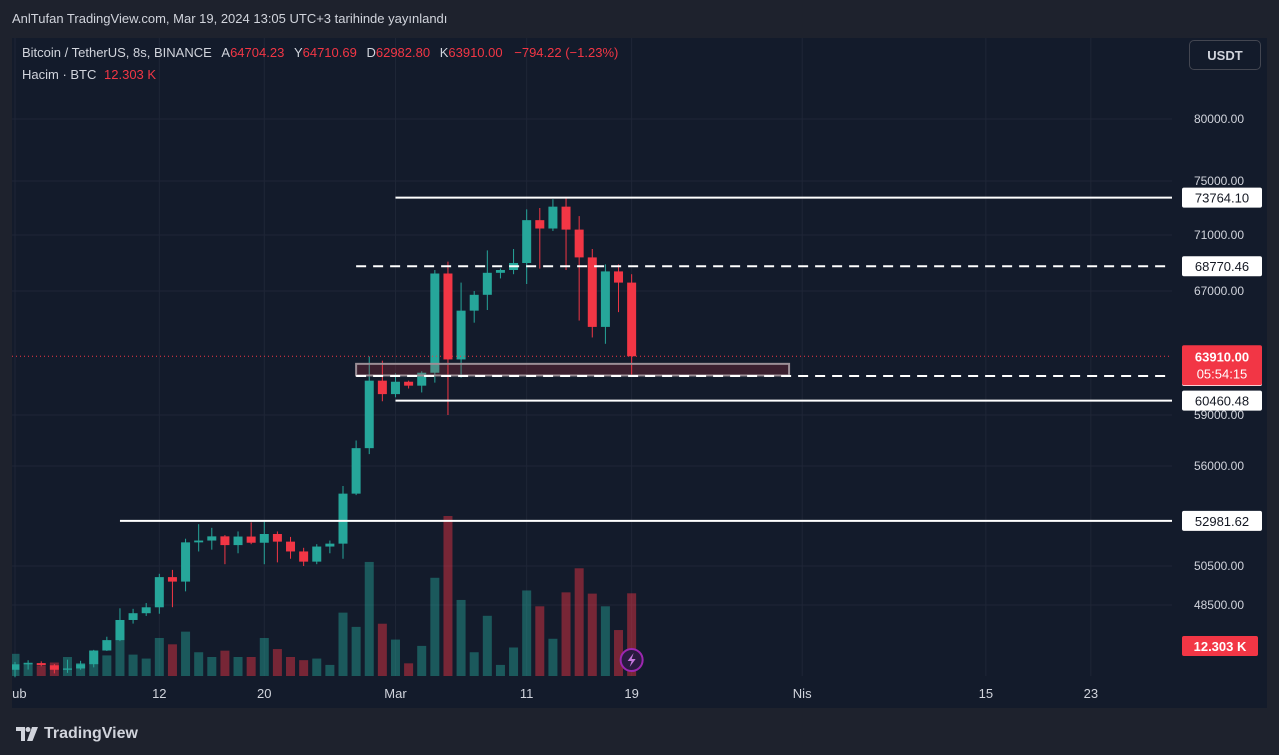  I want to click on volume-legend: Hacim · BTC 12.303 K, so click(89, 74).